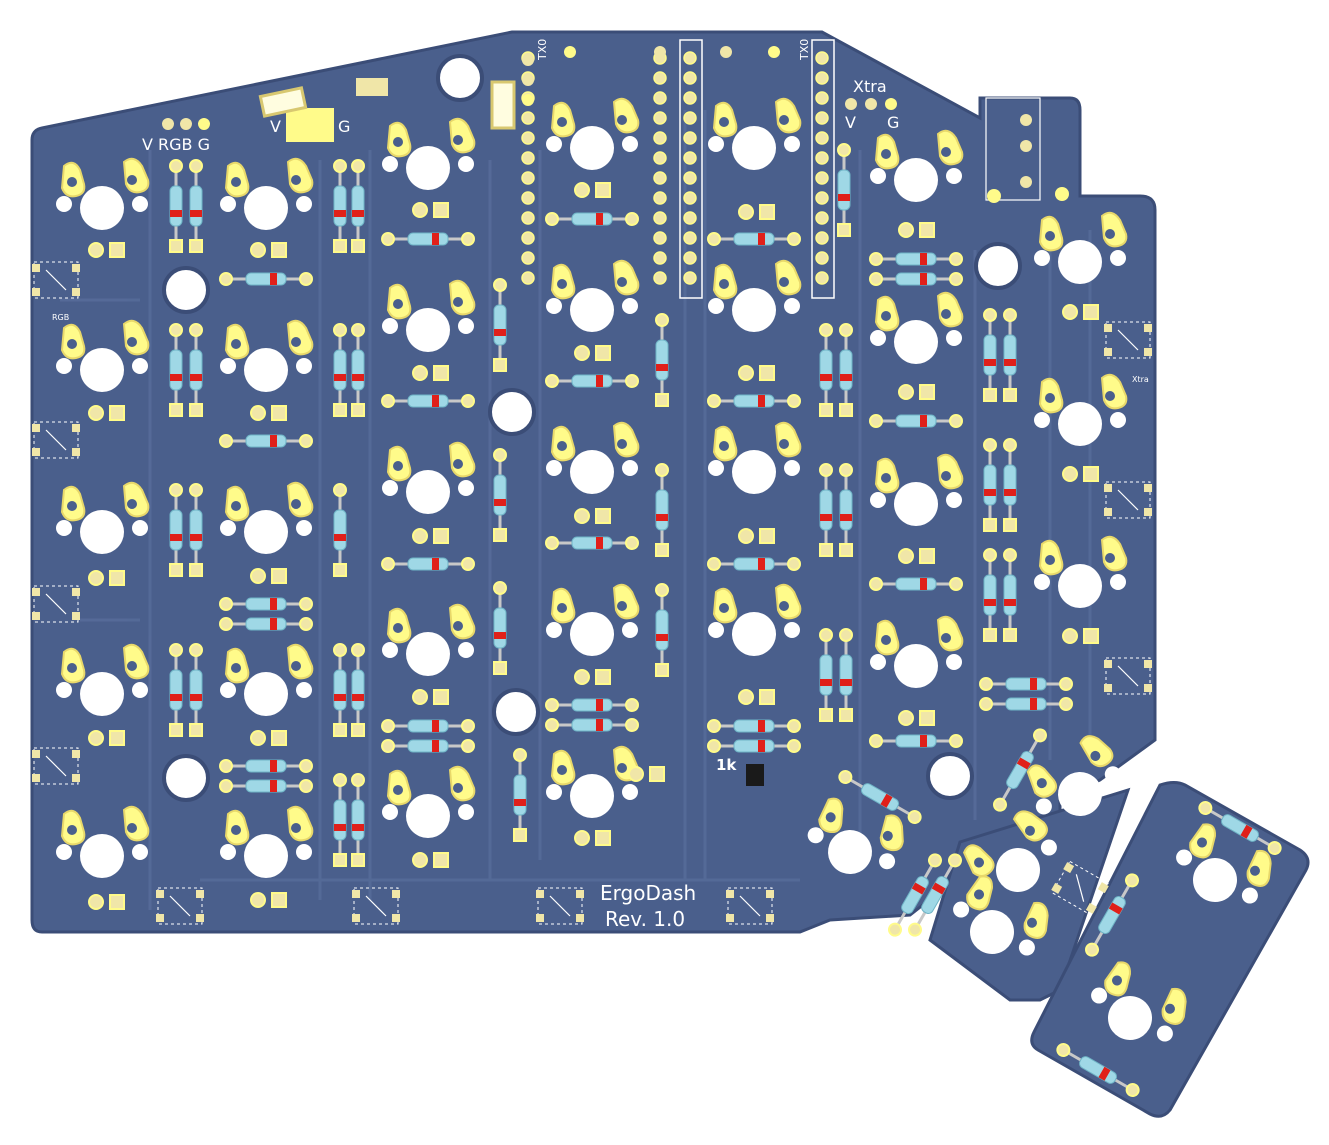 This screenshot has height=1145, width=1329. What do you see at coordinates (648, 893) in the screenshot?
I see `board-title: ErgoDash` at bounding box center [648, 893].